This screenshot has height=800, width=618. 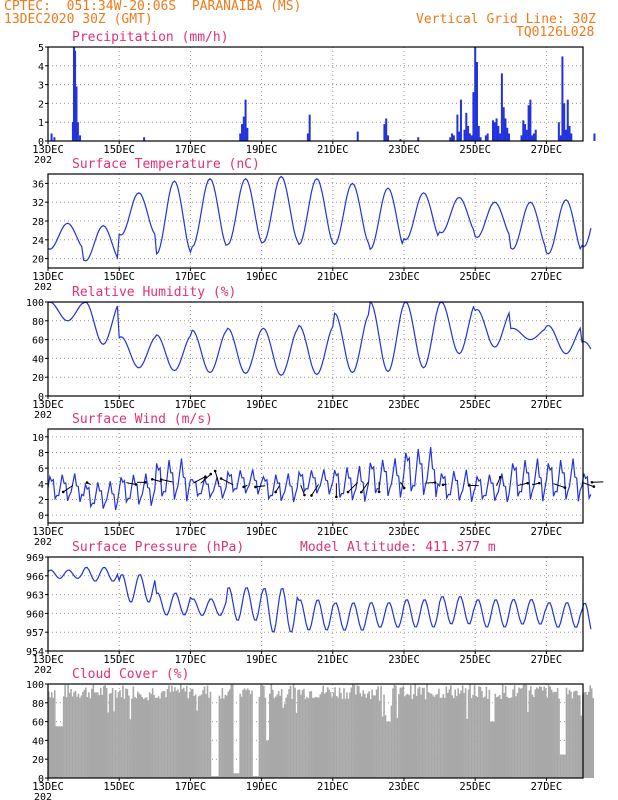 I want to click on header-line1: CPTEC: 051:34W-20:06S PARANAIBA (MS), so click(x=153, y=7).